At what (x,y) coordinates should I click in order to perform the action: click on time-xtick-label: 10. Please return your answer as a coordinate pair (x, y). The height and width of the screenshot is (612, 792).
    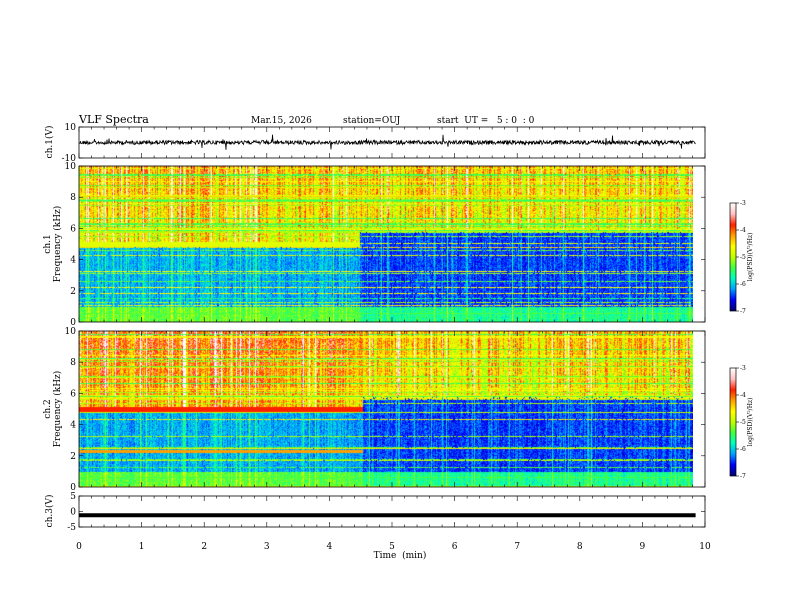
    Looking at the image, I should click on (705, 547).